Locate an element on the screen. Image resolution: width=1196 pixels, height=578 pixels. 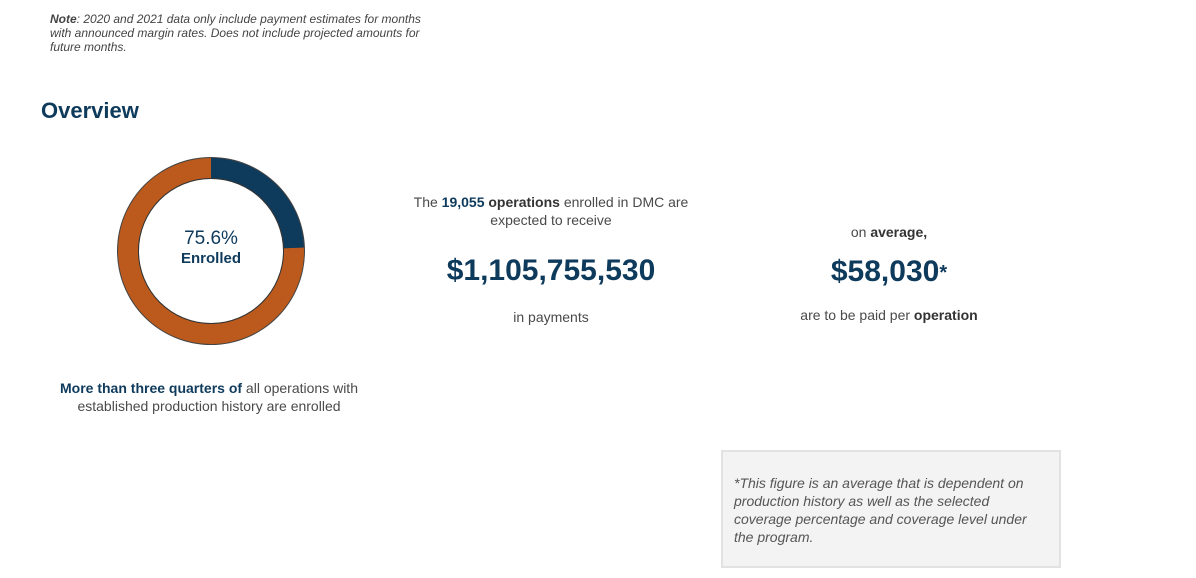
donut-hole is located at coordinates (211, 251).